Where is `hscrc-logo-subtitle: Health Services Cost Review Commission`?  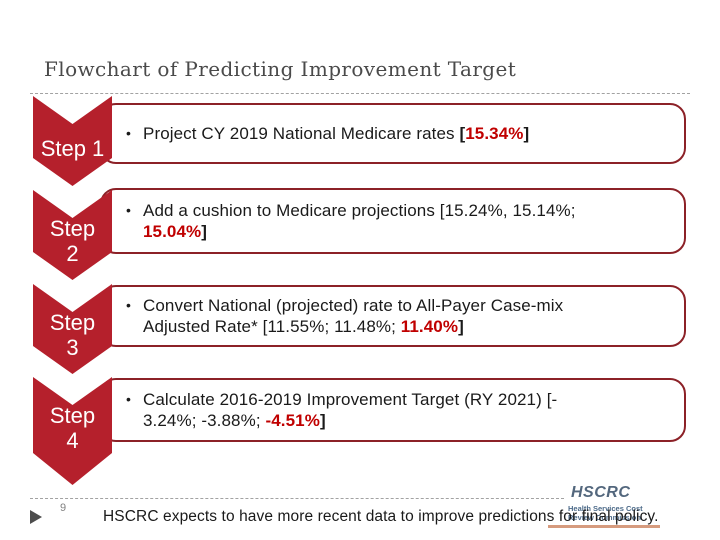 hscrc-logo-subtitle: Health Services Cost Review Commission is located at coordinates (616, 513).